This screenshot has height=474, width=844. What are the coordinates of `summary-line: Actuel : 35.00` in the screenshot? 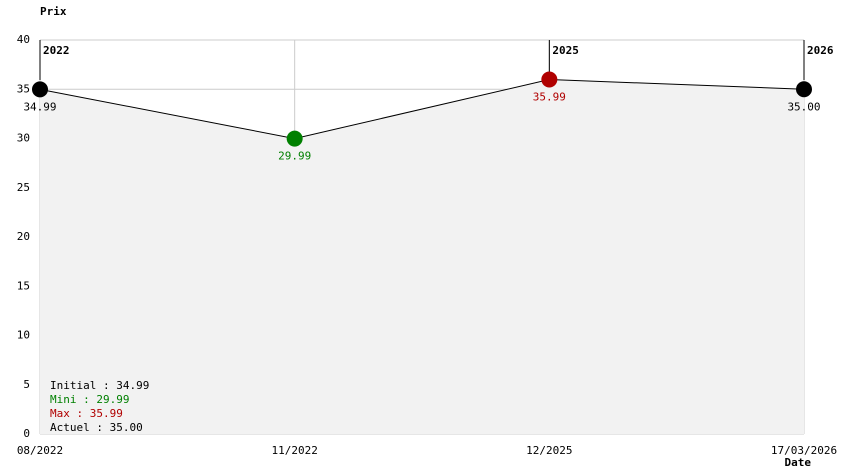 It's located at (96, 427).